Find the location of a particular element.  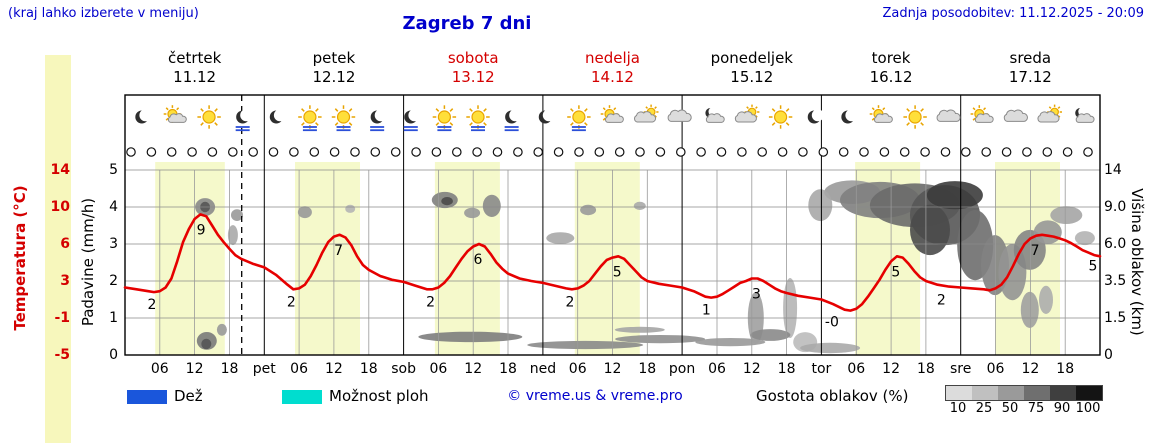

axis-tick: 6 is located at coordinates (65, 244).